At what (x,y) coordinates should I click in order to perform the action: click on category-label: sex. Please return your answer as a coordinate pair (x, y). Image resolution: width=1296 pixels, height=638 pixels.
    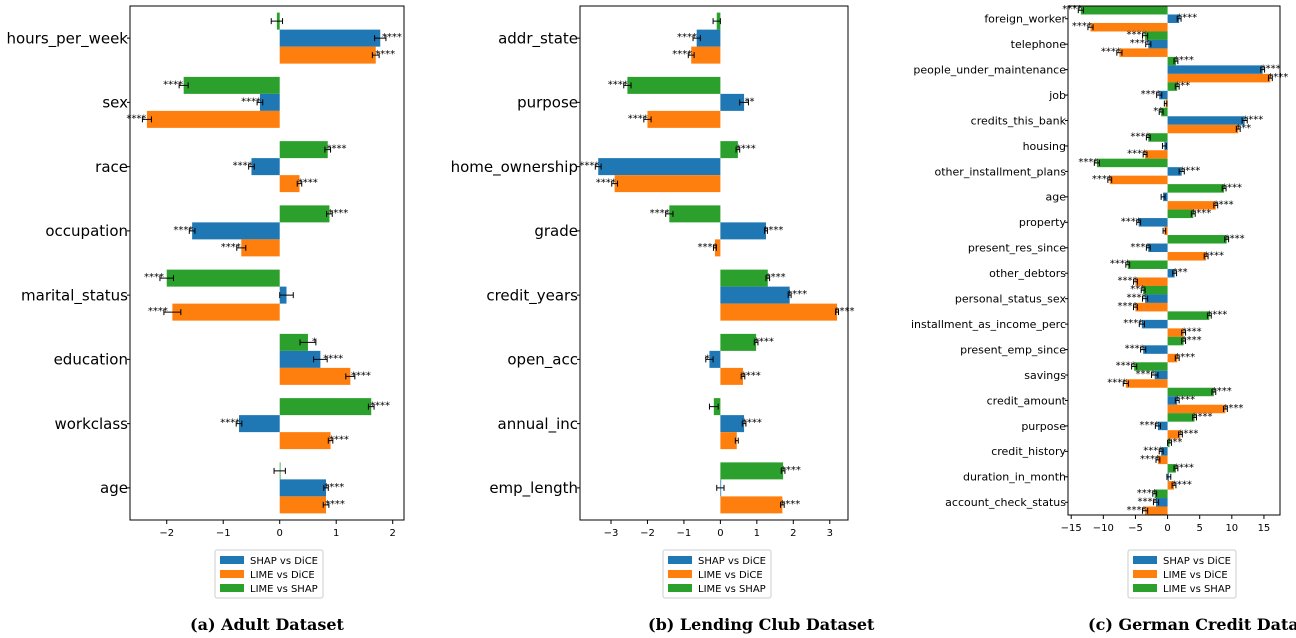
    Looking at the image, I should click on (115, 103).